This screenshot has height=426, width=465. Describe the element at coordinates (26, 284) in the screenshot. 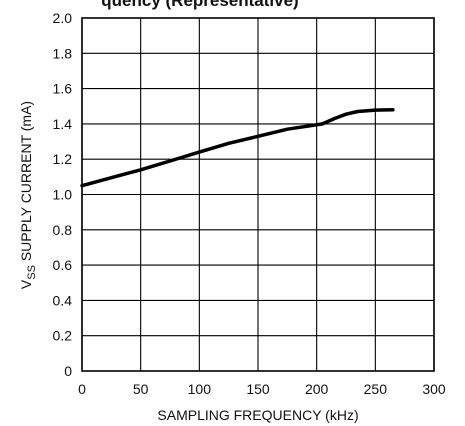

I see `y-axis-label-prefix: V` at that location.